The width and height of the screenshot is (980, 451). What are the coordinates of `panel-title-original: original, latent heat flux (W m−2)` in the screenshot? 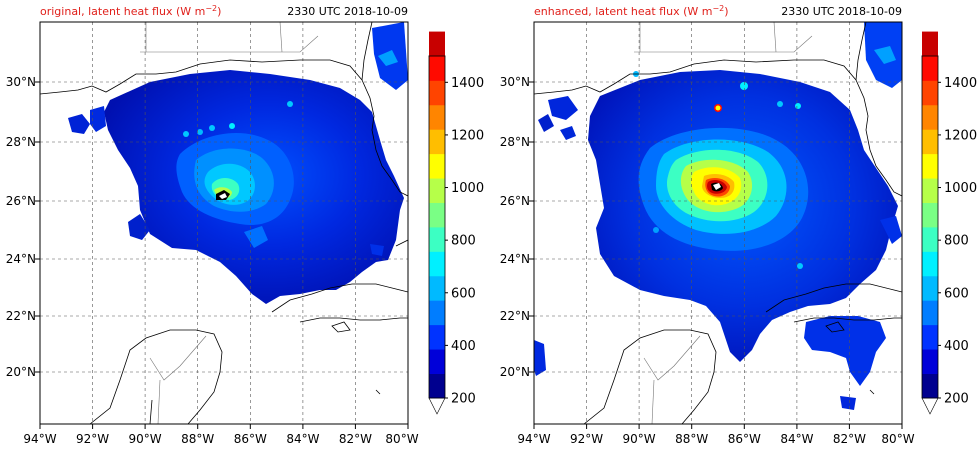 It's located at (130, 11).